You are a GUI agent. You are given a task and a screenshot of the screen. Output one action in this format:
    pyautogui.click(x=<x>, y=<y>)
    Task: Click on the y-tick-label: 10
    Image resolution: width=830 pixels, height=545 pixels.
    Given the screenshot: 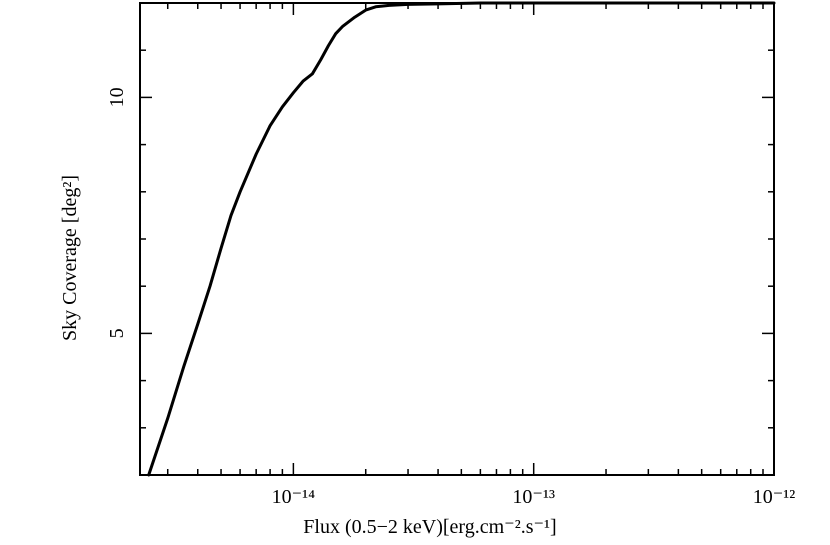 What is the action you would take?
    pyautogui.click(x=117, y=97)
    